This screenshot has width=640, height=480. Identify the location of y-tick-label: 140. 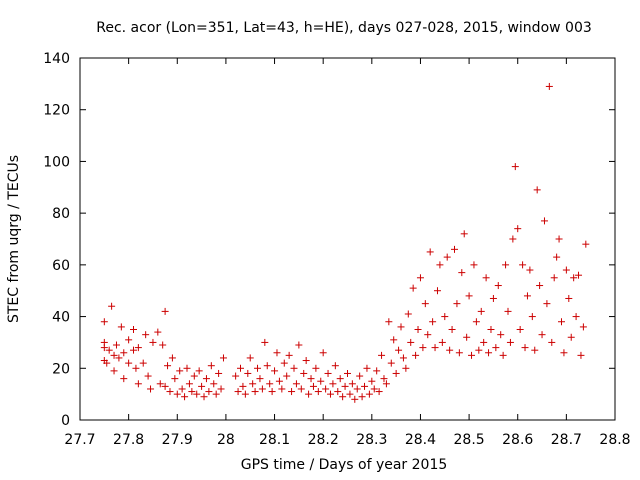
(56, 59).